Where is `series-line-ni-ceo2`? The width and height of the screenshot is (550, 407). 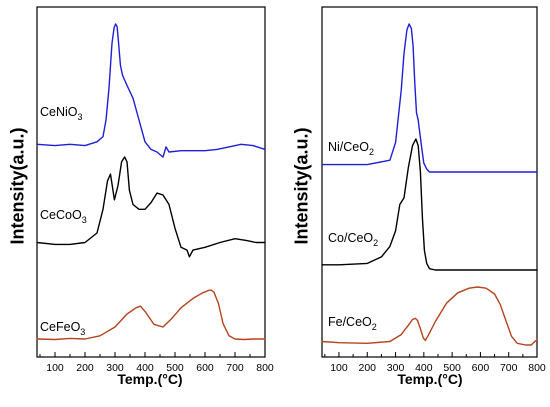
series-line-ni-ceo2 is located at coordinates (429, 98).